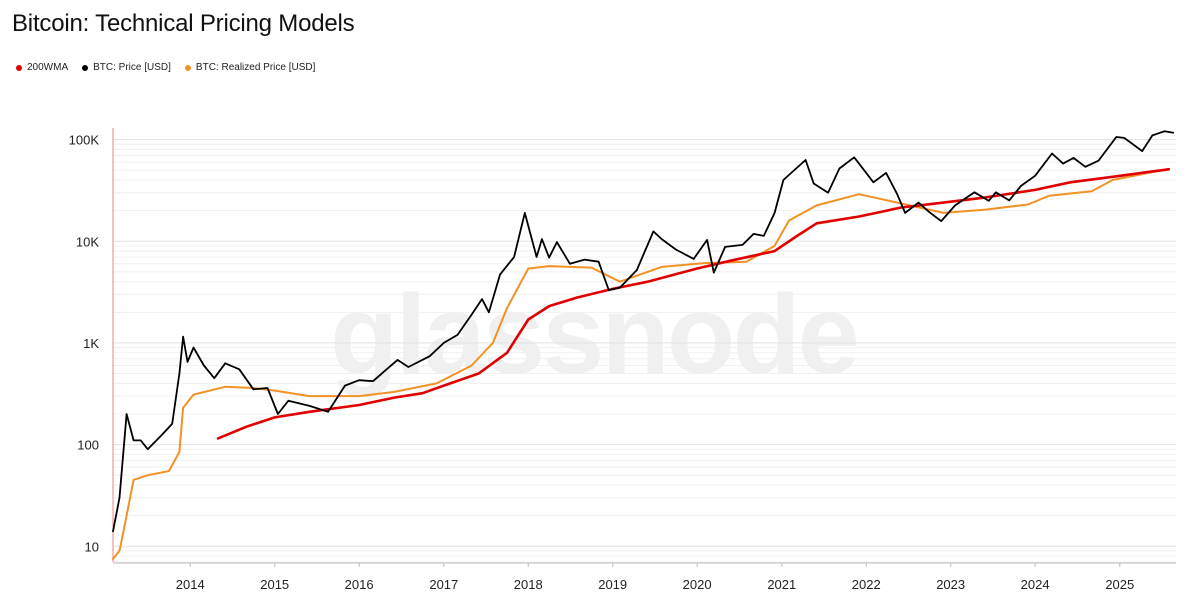 This screenshot has height=605, width=1199. I want to click on x-tick-label: 2016, so click(359, 584).